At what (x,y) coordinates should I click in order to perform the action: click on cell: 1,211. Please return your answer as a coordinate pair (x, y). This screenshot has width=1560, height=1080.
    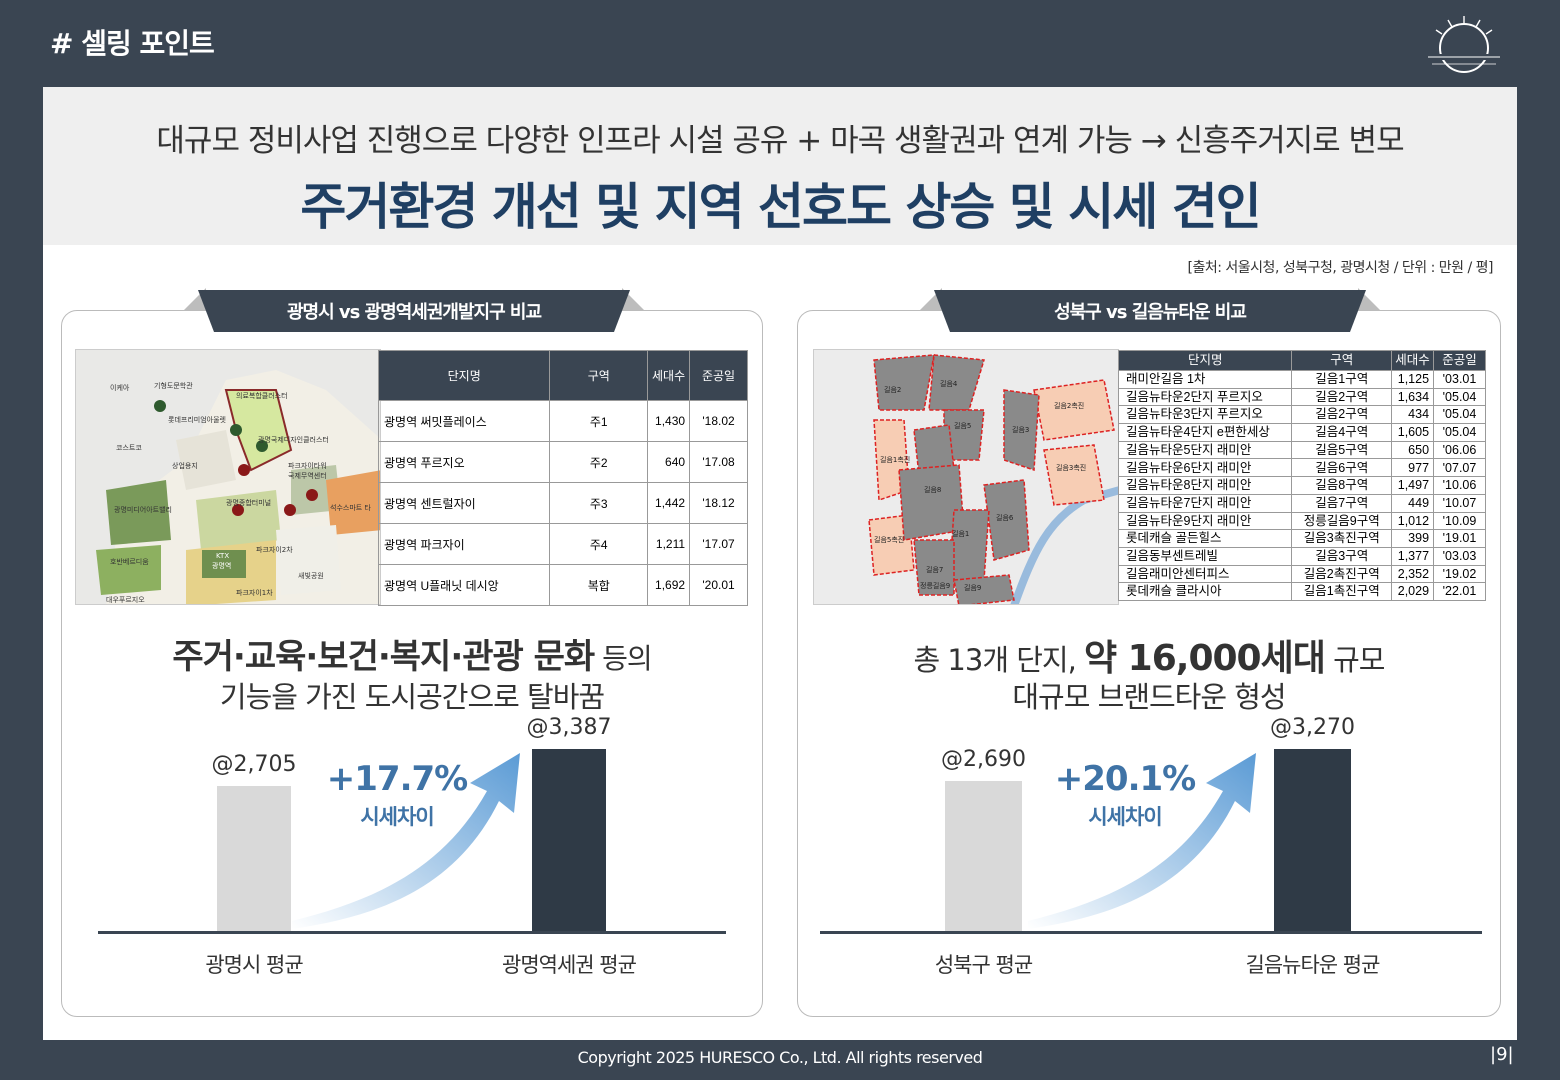
    Looking at the image, I should click on (669, 544).